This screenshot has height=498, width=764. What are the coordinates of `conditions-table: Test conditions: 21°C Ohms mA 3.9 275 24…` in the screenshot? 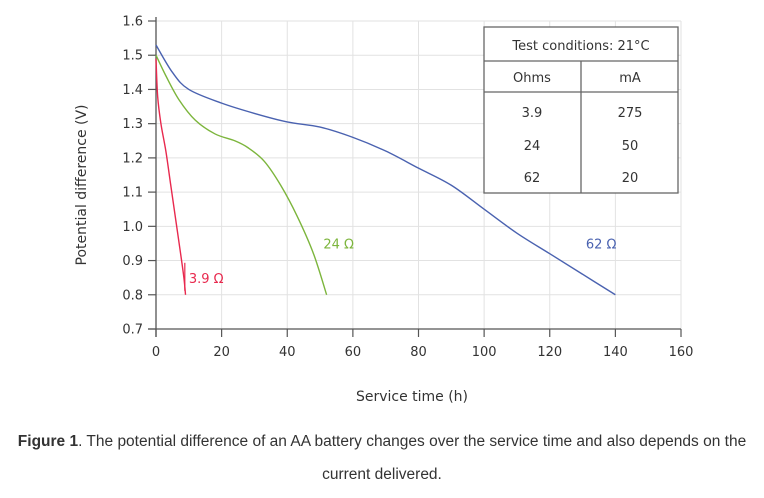 It's located at (581, 110).